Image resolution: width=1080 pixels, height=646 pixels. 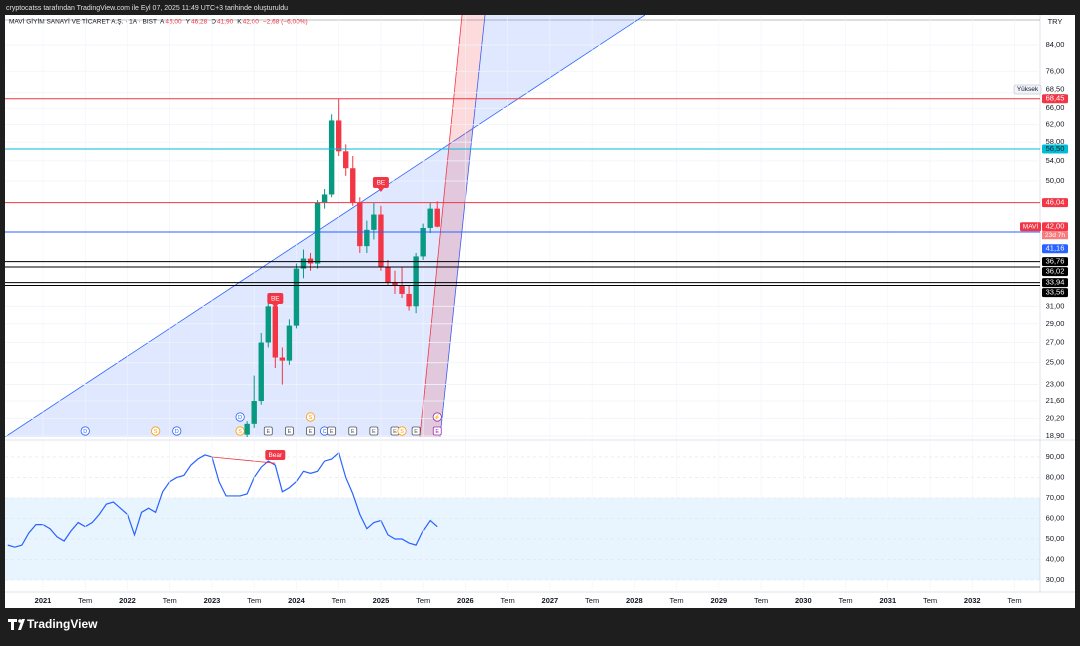 I want to click on x-tick-label: 2024, so click(x=297, y=600).